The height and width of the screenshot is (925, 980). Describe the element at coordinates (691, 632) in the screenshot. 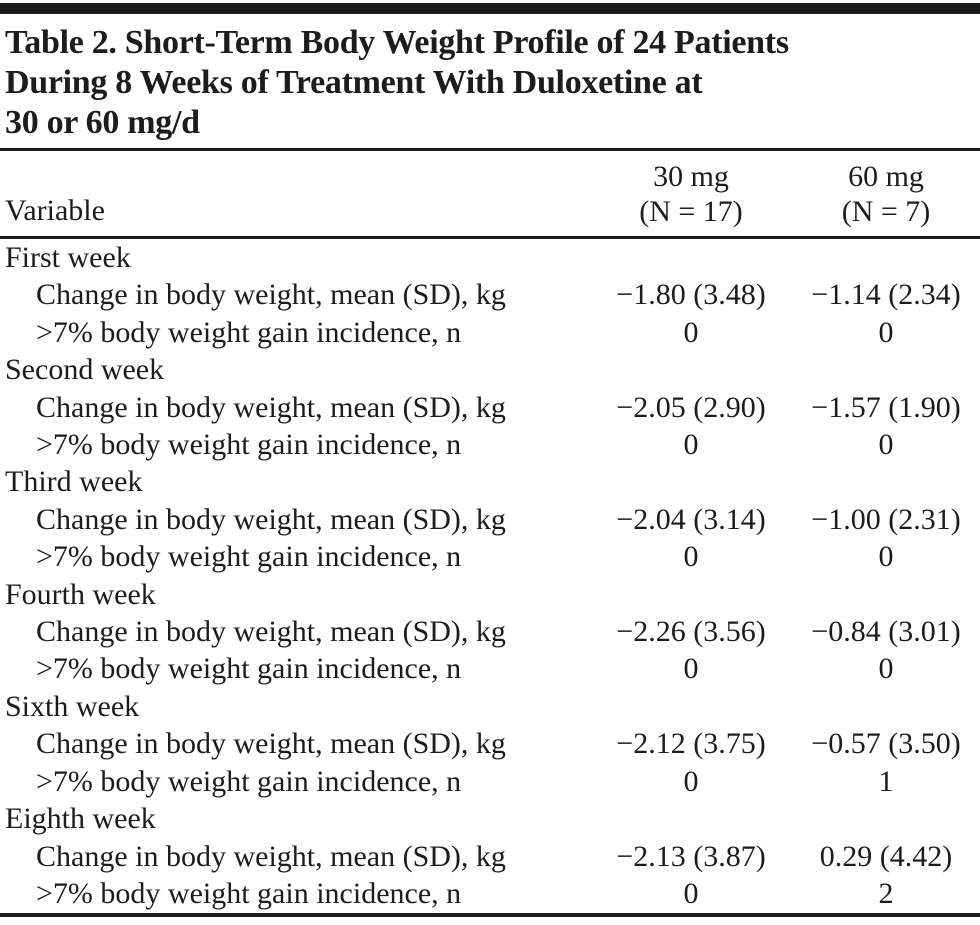

I see `value-change-30mg: −2.26 (3.56)` at that location.